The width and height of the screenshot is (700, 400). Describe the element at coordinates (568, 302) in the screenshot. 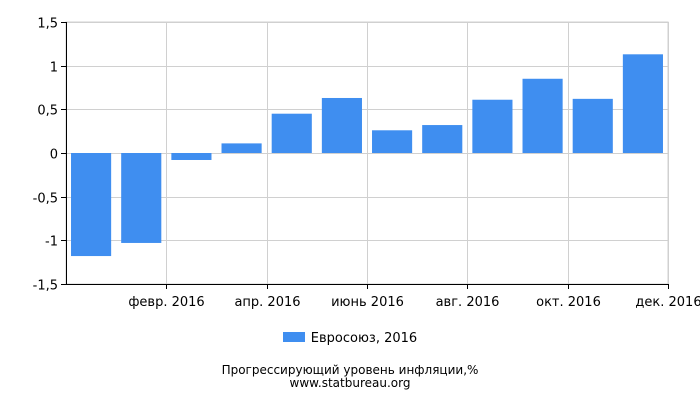

I see `x-tick-label: окт. 2016` at that location.